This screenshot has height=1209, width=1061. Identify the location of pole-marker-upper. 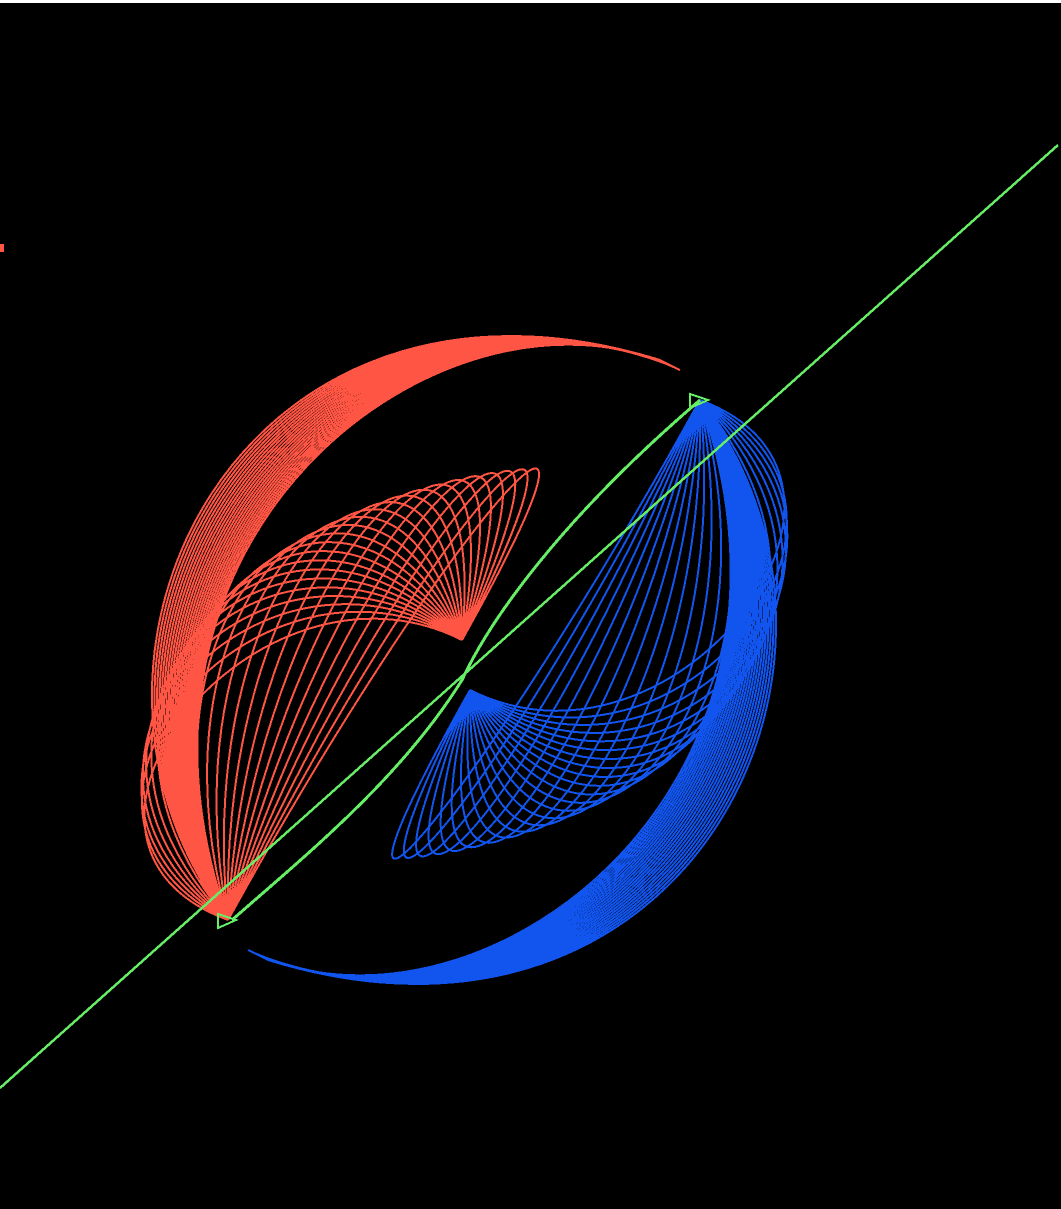
(700, 401).